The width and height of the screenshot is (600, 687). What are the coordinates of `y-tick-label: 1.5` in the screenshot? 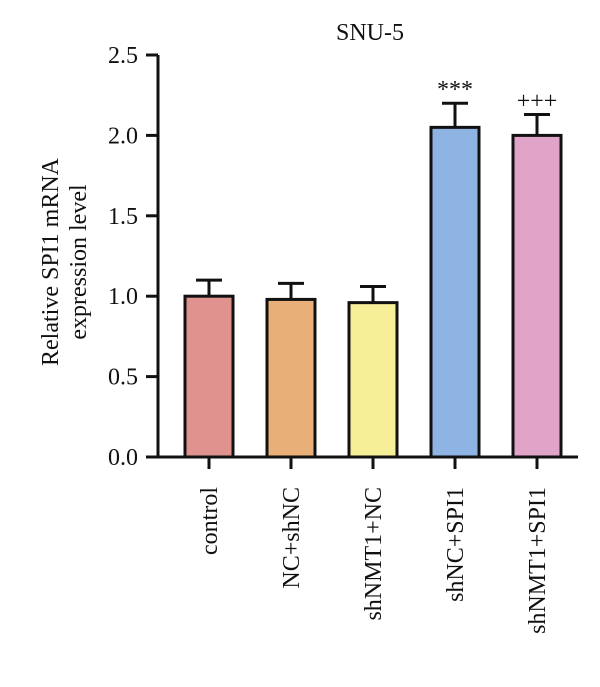 It's located at (123, 217).